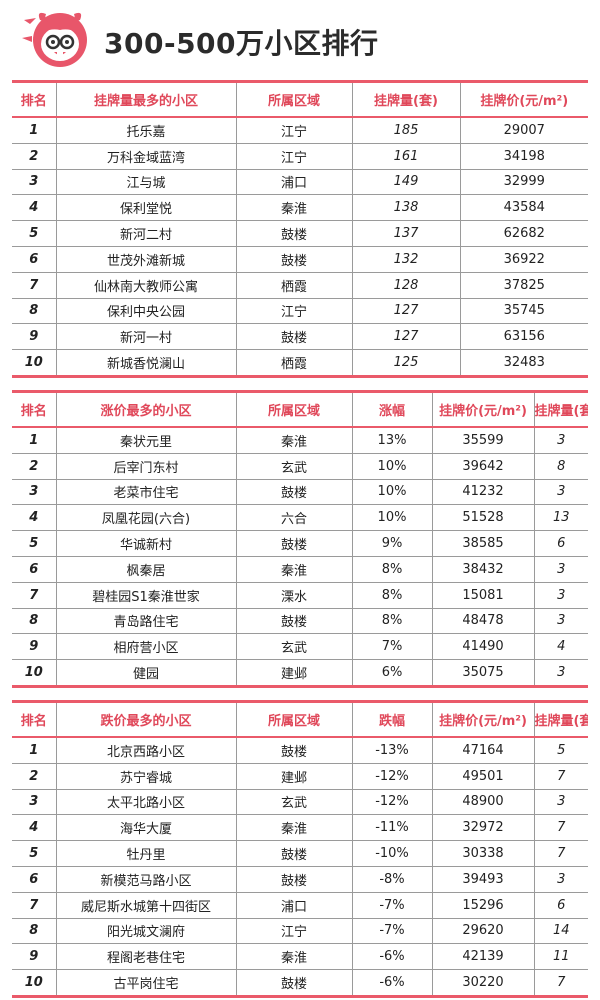 The width and height of the screenshot is (600, 1000). I want to click on community-cell: 后宰门东村, so click(146, 466).